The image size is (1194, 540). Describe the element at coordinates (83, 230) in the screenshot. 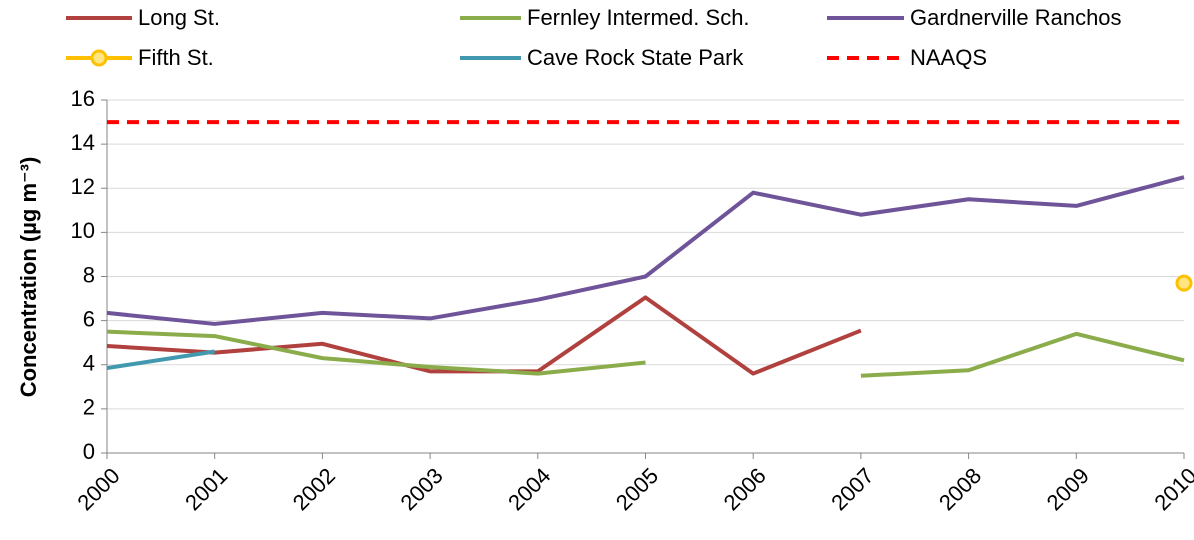

I see `y-tick-label: 10` at that location.